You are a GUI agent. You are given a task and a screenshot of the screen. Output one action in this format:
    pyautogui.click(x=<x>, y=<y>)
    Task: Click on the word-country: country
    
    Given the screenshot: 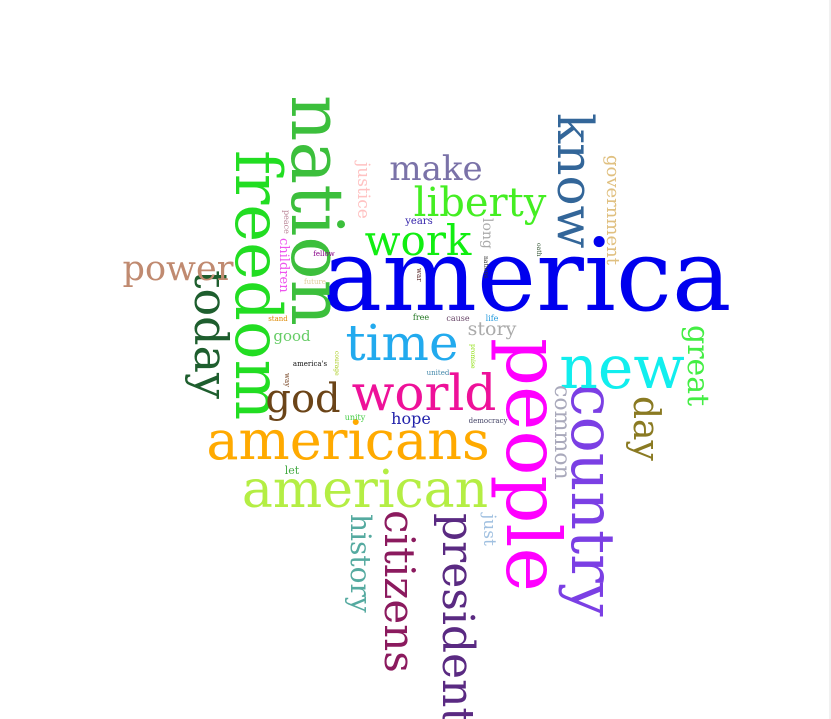 What is the action you would take?
    pyautogui.click(x=592, y=500)
    